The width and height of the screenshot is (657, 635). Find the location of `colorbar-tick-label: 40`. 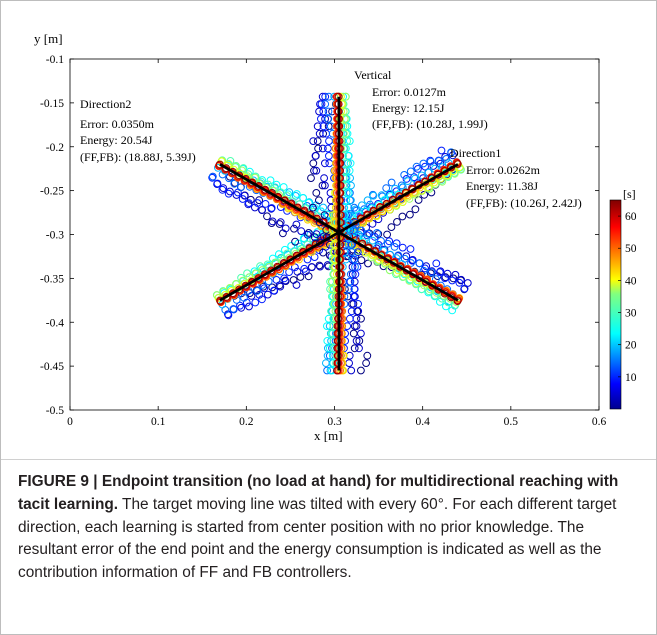

colorbar-tick-label: 40 is located at coordinates (631, 281).